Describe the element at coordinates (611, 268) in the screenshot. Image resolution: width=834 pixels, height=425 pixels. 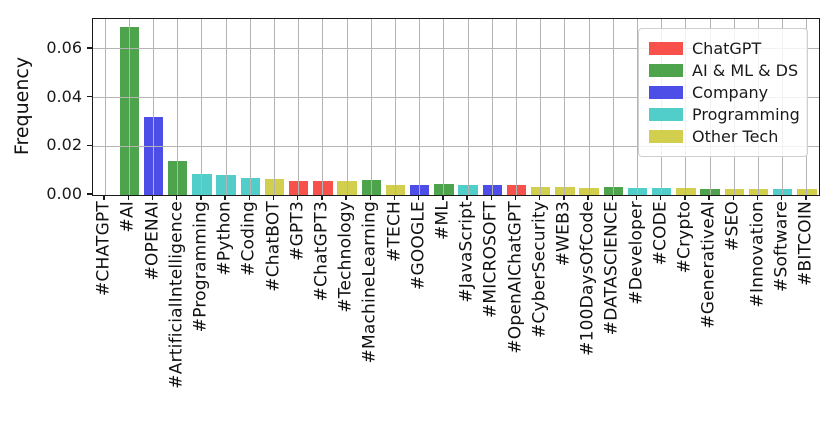
I see `x-tick-label-datascience: #DATASCIENCE` at that location.